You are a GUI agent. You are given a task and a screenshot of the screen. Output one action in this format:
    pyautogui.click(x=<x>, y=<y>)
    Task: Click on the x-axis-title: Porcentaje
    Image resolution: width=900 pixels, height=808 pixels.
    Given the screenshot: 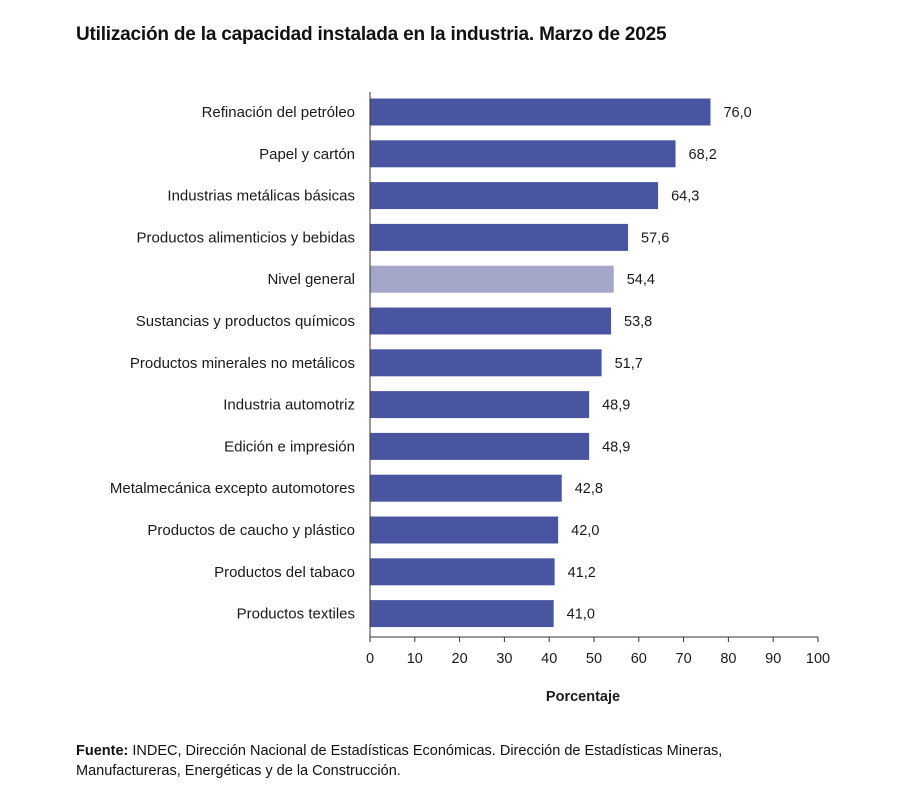 What is the action you would take?
    pyautogui.click(x=583, y=697)
    